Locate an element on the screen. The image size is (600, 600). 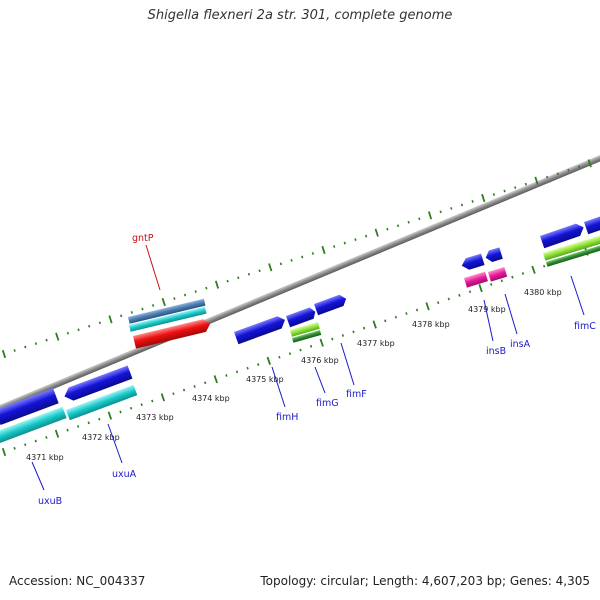
scale-label-4371: 4371 kbp is located at coordinates (45, 457).